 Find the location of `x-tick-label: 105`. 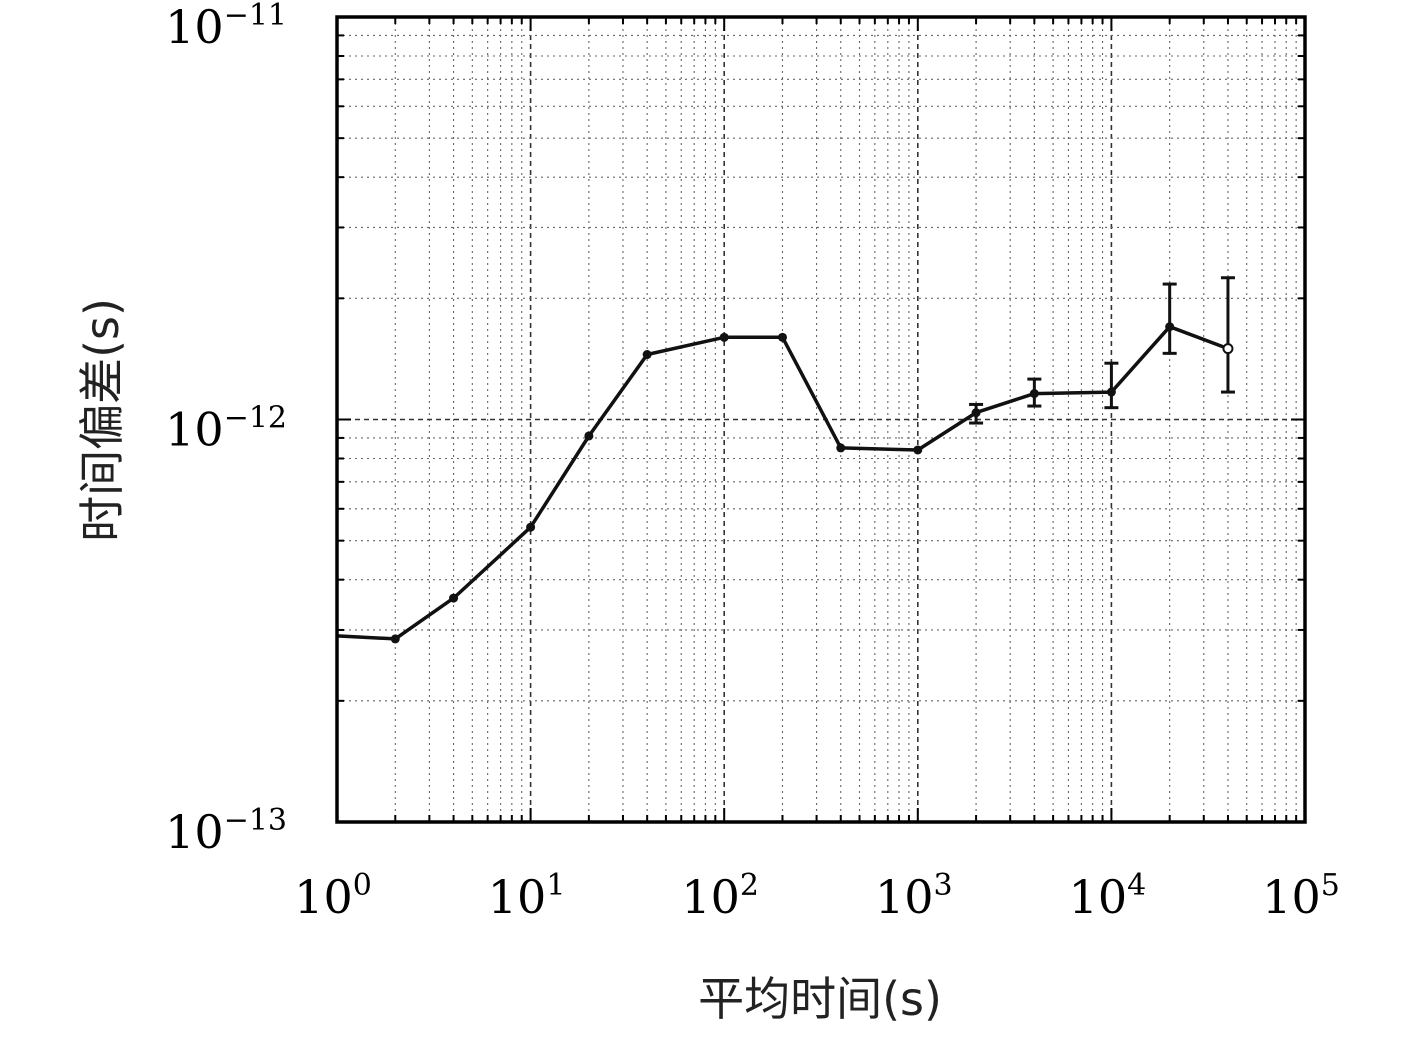

x-tick-label: 105 is located at coordinates (1301, 896).